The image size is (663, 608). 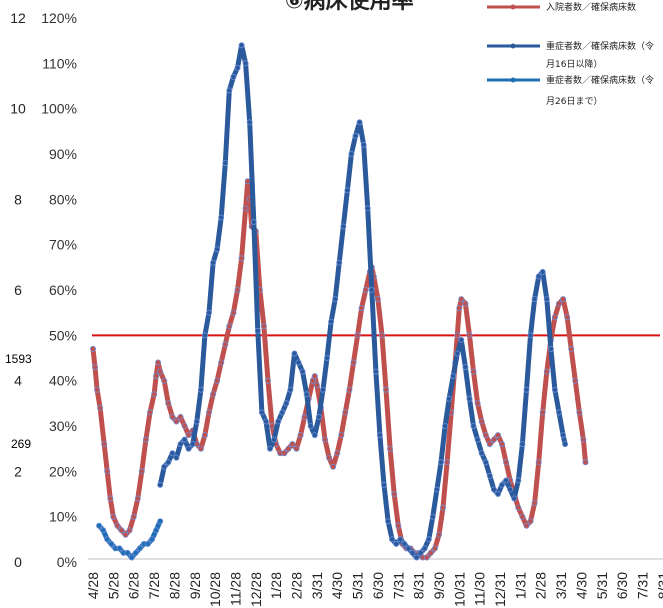 What do you see at coordinates (18, 290) in the screenshot?
I see `outer-axis-ticks: 0 2 4 6 8 10 12` at bounding box center [18, 290].